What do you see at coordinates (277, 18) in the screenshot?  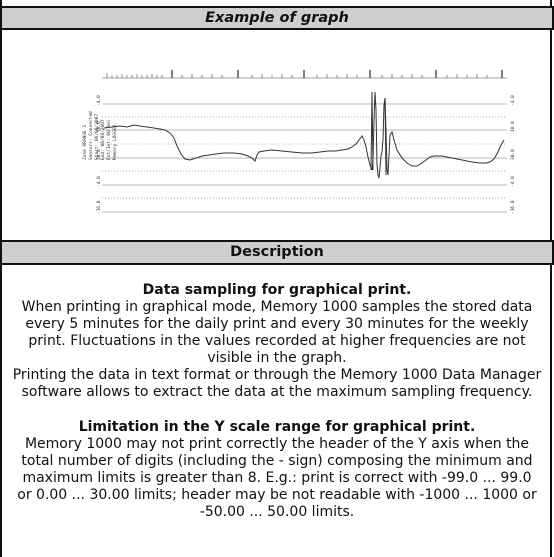 I see `graph-section-header: Example of graph` at bounding box center [277, 18].